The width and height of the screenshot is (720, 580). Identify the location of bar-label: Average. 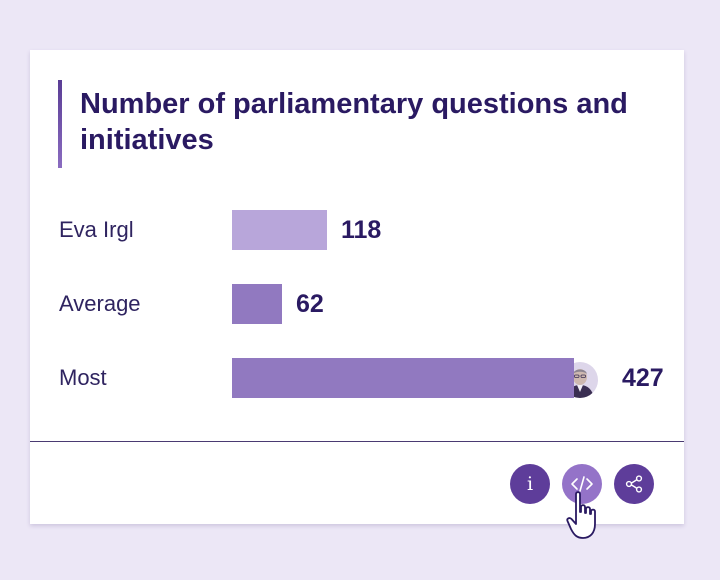
(100, 303).